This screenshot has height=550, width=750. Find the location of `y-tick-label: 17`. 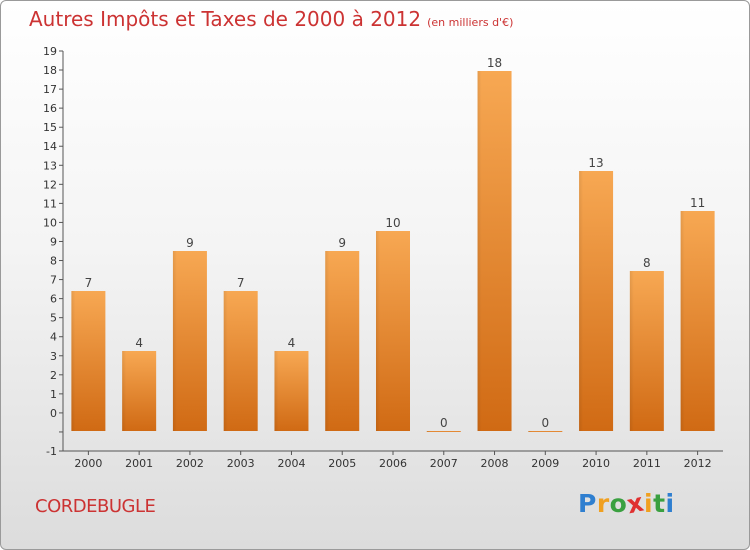

y-tick-label: 17 is located at coordinates (50, 89).